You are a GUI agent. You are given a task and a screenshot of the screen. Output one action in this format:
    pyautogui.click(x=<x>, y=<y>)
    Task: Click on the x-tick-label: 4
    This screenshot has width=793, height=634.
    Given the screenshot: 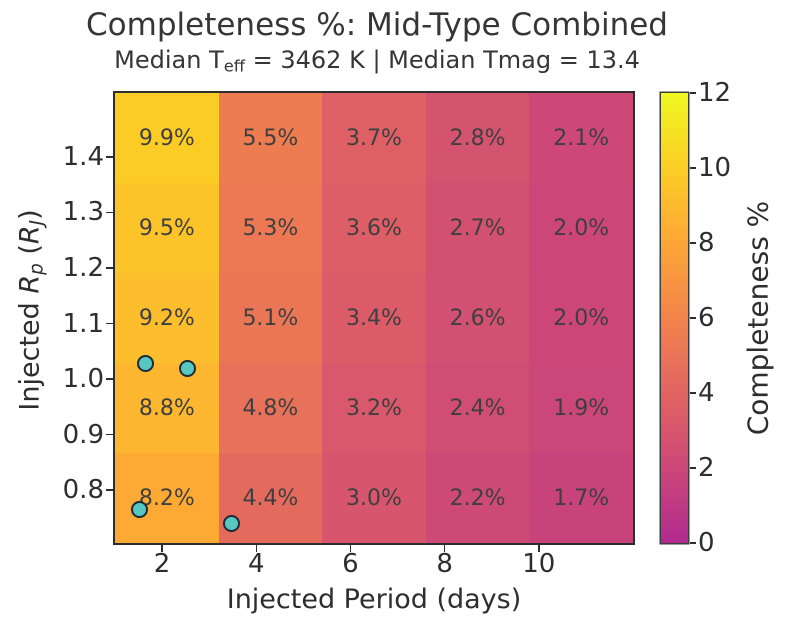 What is the action you would take?
    pyautogui.click(x=256, y=564)
    